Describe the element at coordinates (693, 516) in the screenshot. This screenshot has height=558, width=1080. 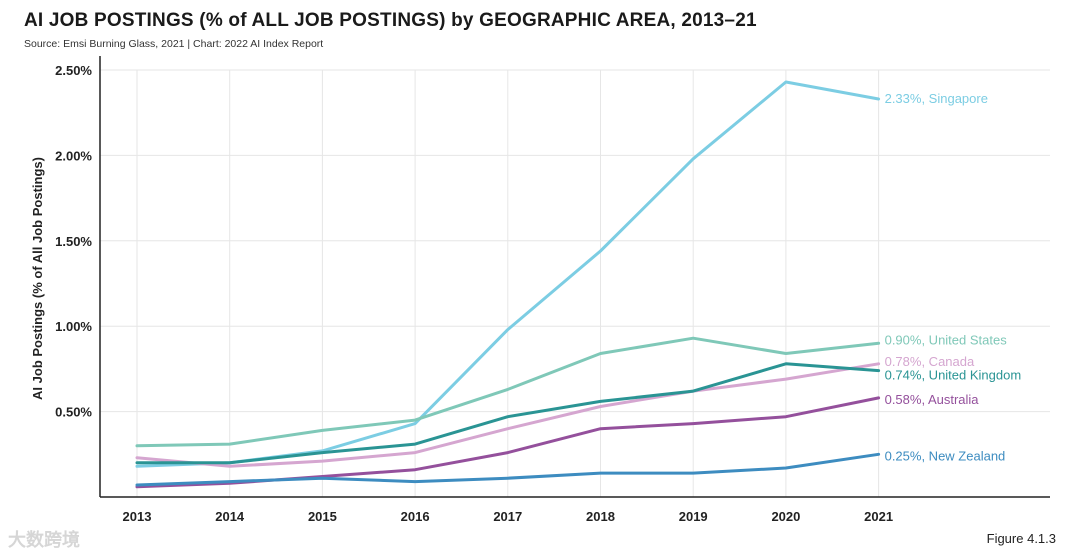
I see `x-tick-label: 2019` at that location.